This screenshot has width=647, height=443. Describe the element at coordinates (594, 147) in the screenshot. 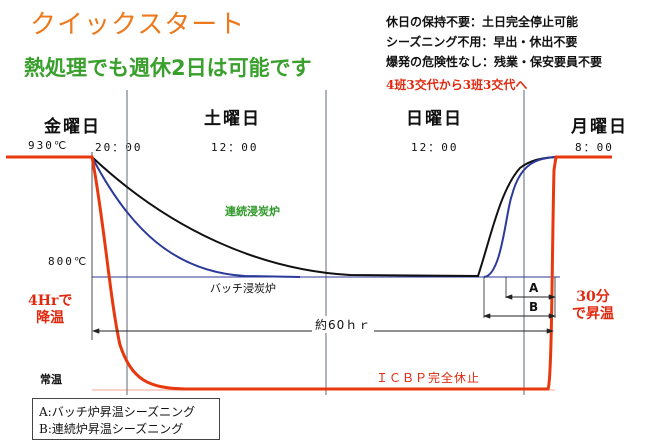

I see `time-monday-0800: 8：00` at that location.